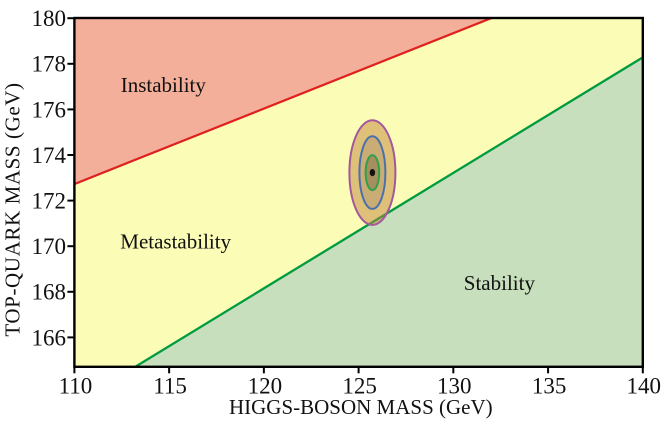  Describe the element at coordinates (175, 241) in the screenshot. I see `svg-text: Metastability` at that location.